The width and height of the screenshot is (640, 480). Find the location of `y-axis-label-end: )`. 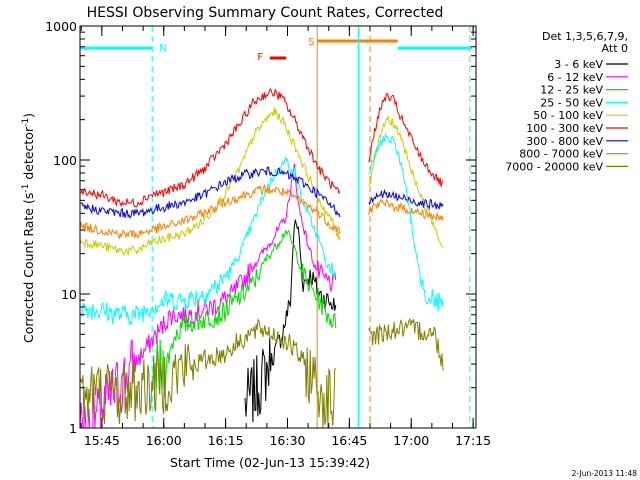

y-axis-label-end: ) is located at coordinates (28, 115).